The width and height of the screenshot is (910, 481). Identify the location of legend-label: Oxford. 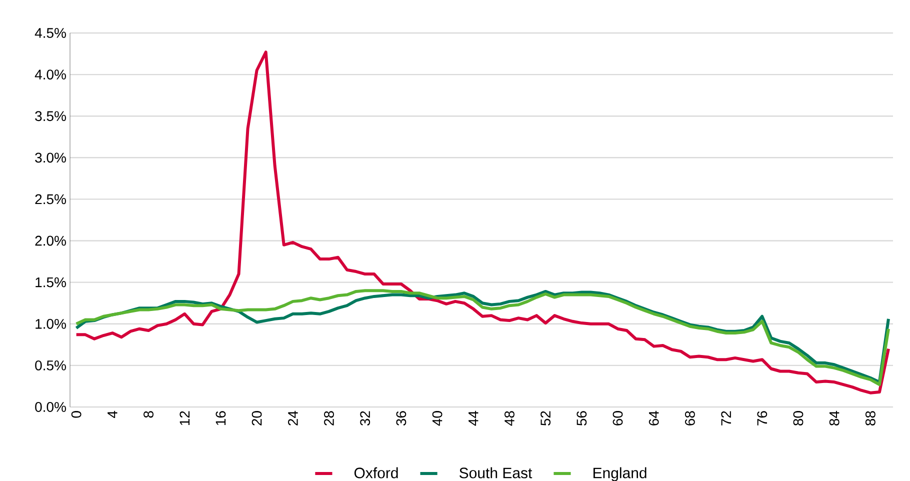
(376, 472).